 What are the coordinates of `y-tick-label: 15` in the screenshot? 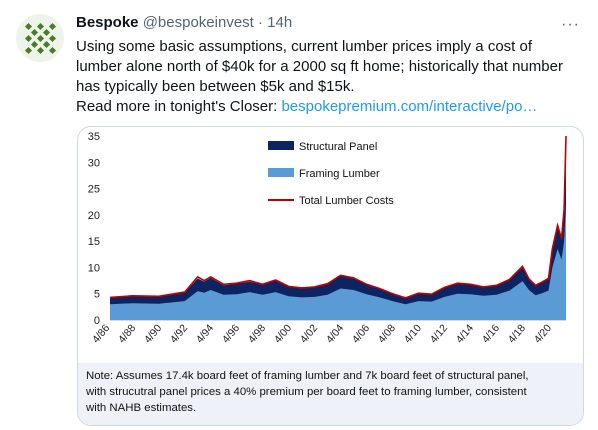 It's located at (94, 242).